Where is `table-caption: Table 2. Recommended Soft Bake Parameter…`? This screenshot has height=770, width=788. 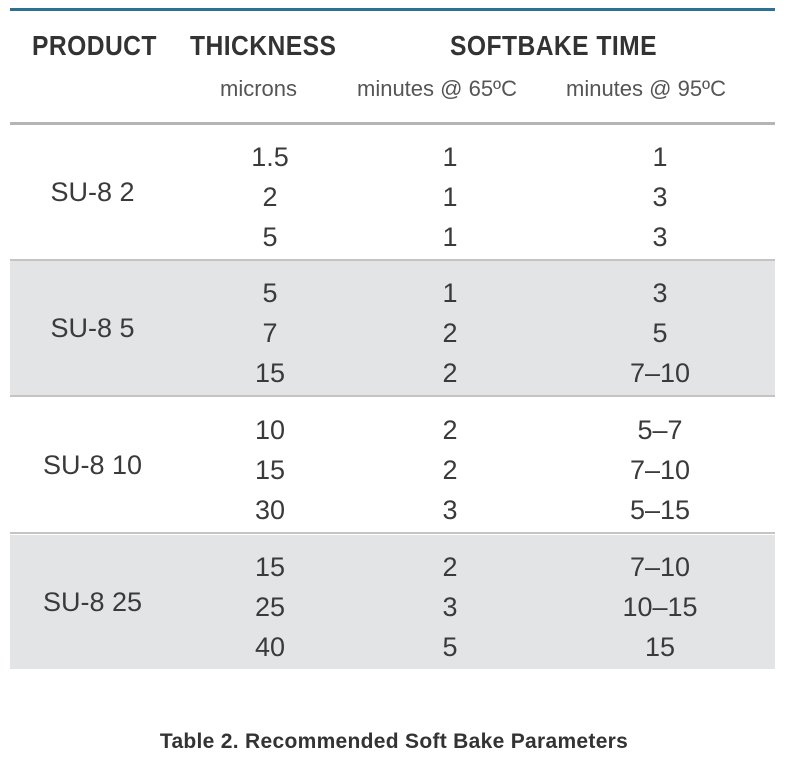 table-caption: Table 2. Recommended Soft Bake Parameter… is located at coordinates (394, 741).